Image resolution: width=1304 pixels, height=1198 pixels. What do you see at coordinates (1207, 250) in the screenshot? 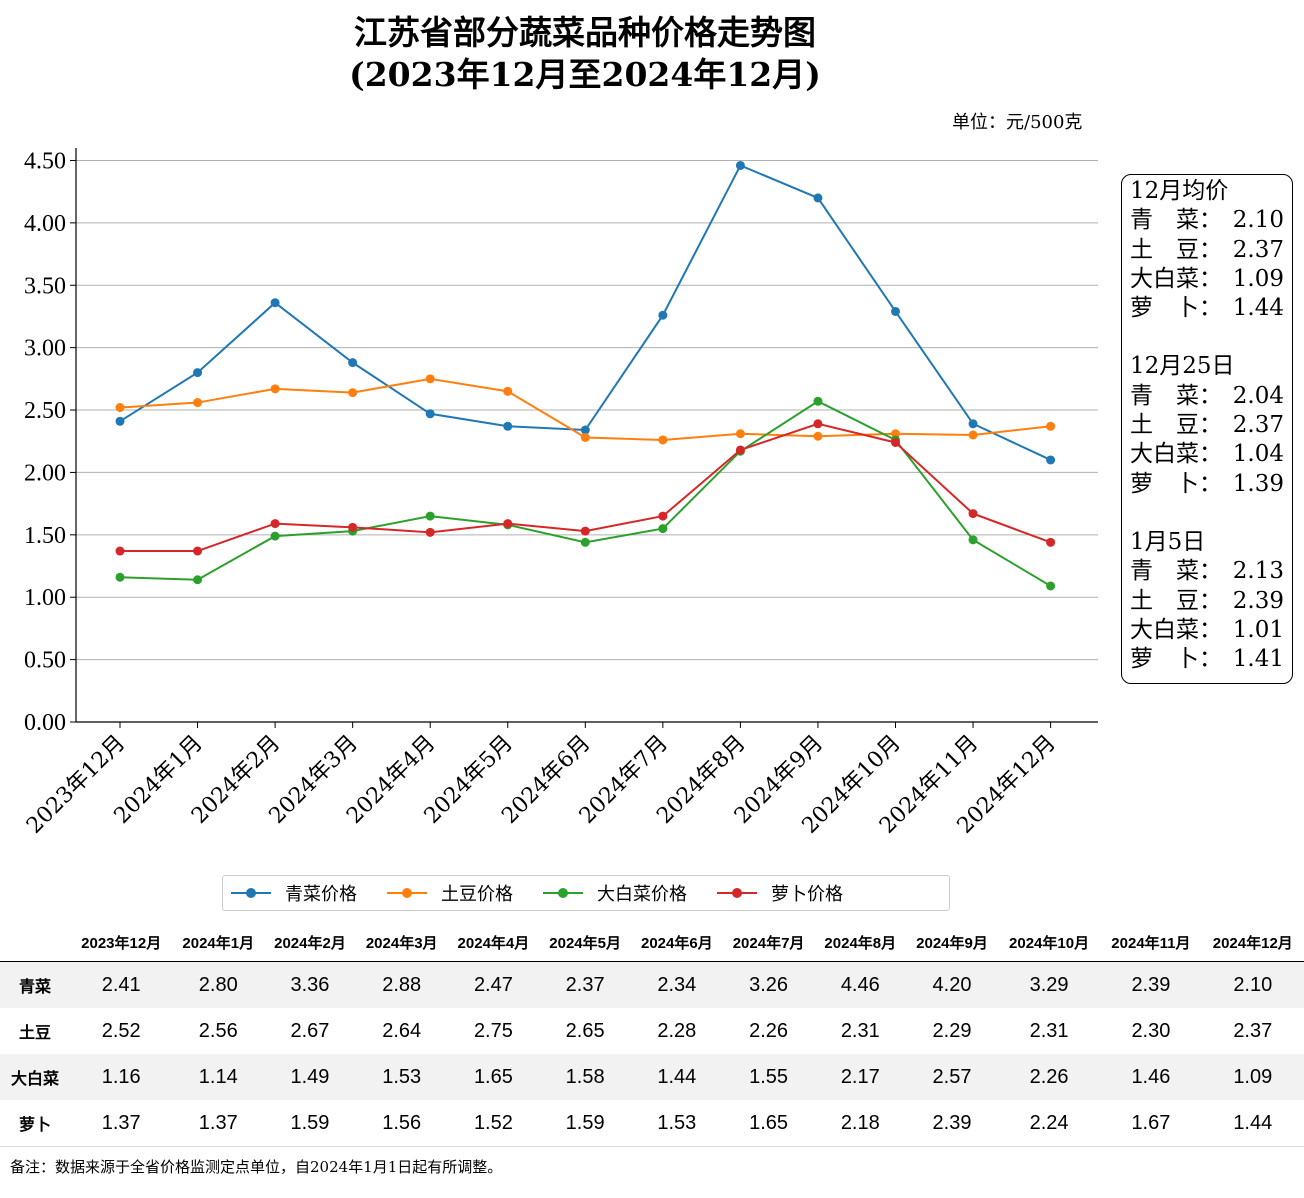
I see `info-box-row: 土 豆： 2.37` at bounding box center [1207, 250].